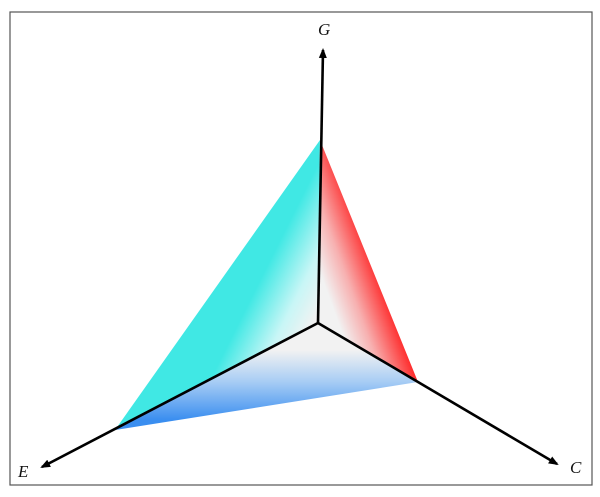 The image size is (600, 497). I want to click on axis-e-arrow, so click(179, 395).